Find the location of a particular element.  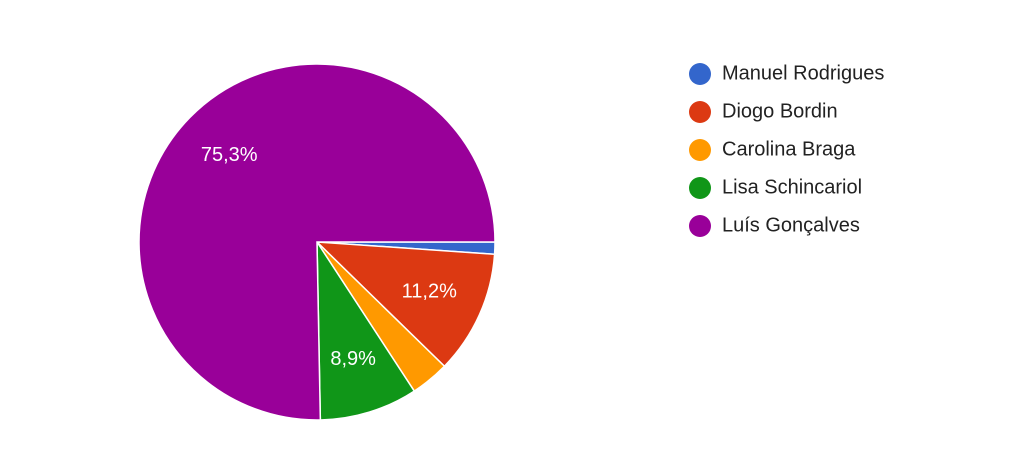

slice-label: 8,9% is located at coordinates (353, 359).